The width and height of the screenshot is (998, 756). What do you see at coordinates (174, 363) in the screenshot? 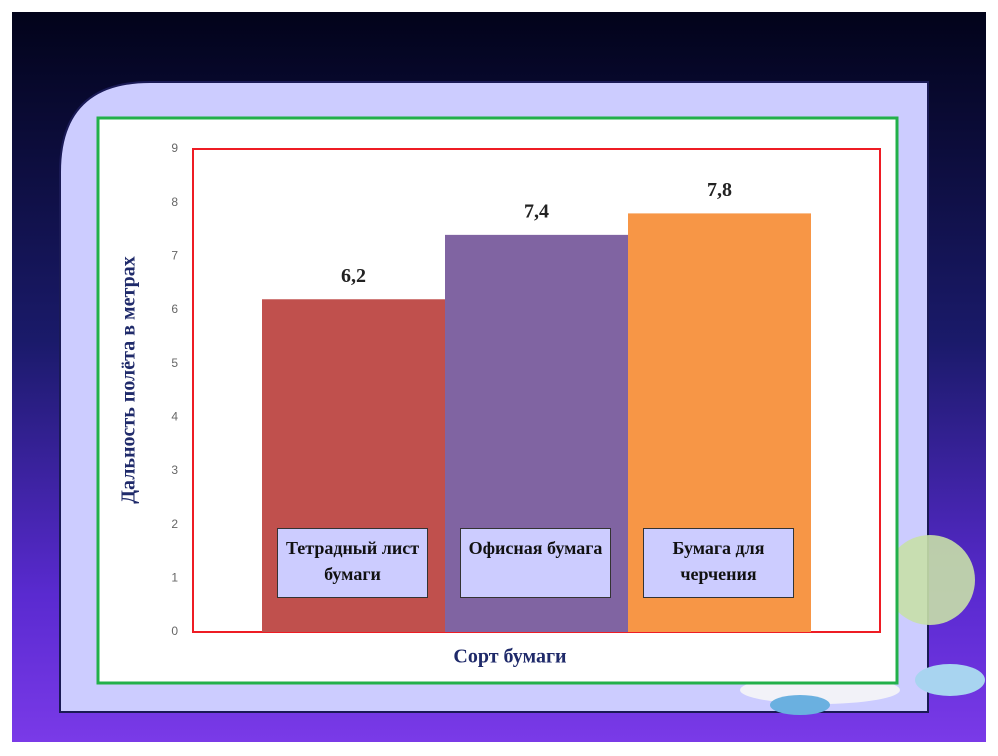
I see `y-tick-label: 5` at bounding box center [174, 363].